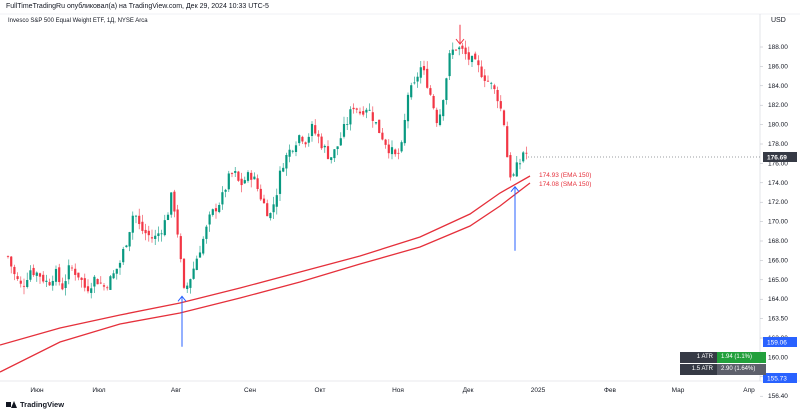  I want to click on atr-value: 1.94 (1.1%), so click(741, 357).